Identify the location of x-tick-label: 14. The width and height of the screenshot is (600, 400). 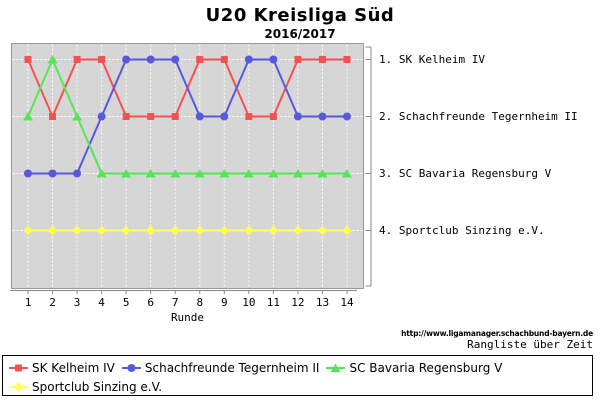
(347, 302).